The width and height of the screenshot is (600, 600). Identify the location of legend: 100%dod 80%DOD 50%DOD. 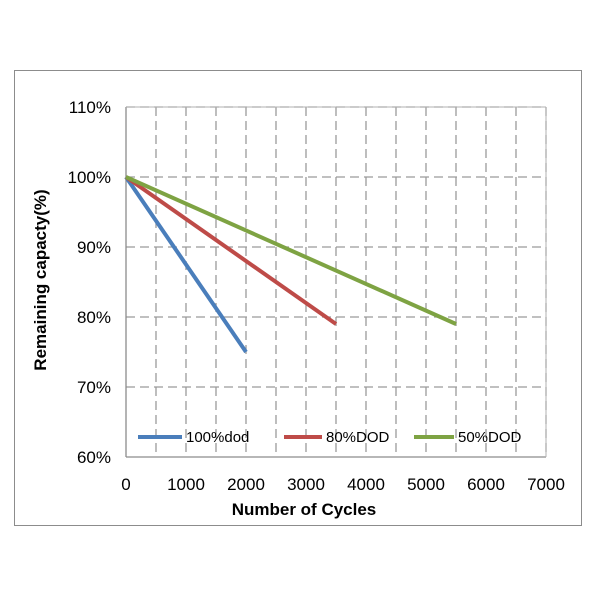
(330, 437).